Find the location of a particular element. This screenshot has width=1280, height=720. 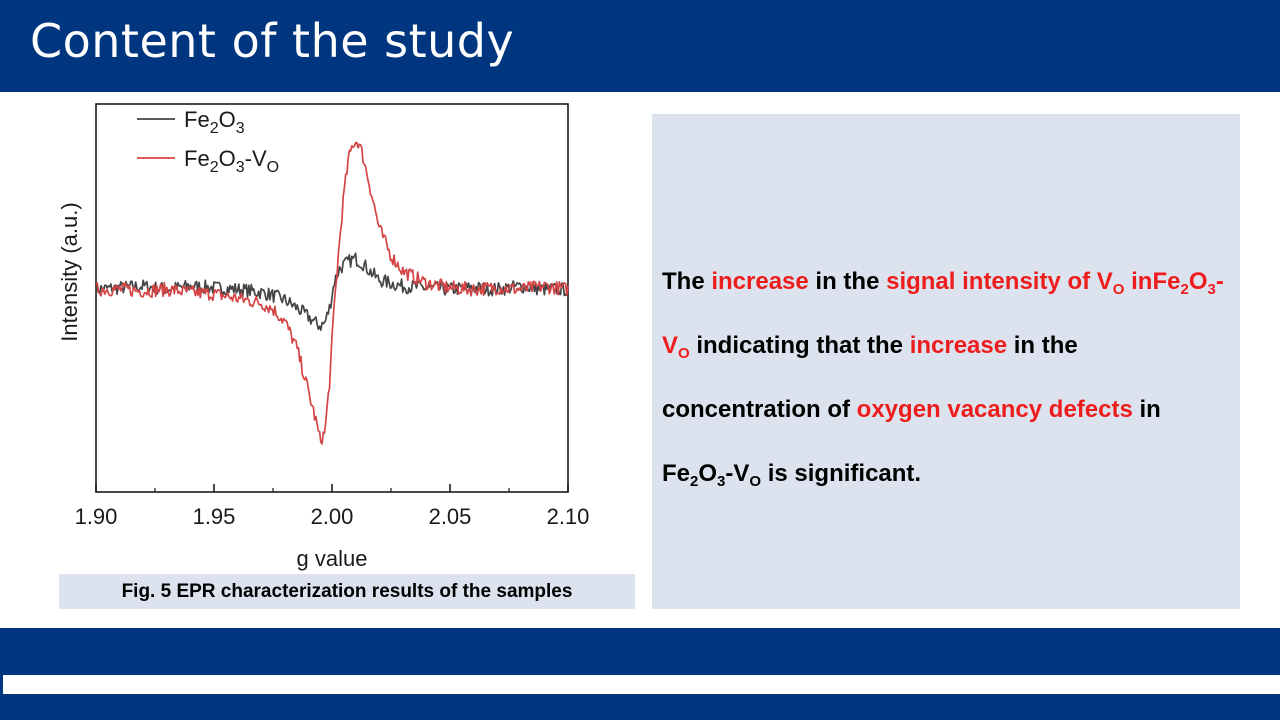

x-axis-ticks: 1.90 1.95 2.00 2.05 2.10 is located at coordinates (332, 506).